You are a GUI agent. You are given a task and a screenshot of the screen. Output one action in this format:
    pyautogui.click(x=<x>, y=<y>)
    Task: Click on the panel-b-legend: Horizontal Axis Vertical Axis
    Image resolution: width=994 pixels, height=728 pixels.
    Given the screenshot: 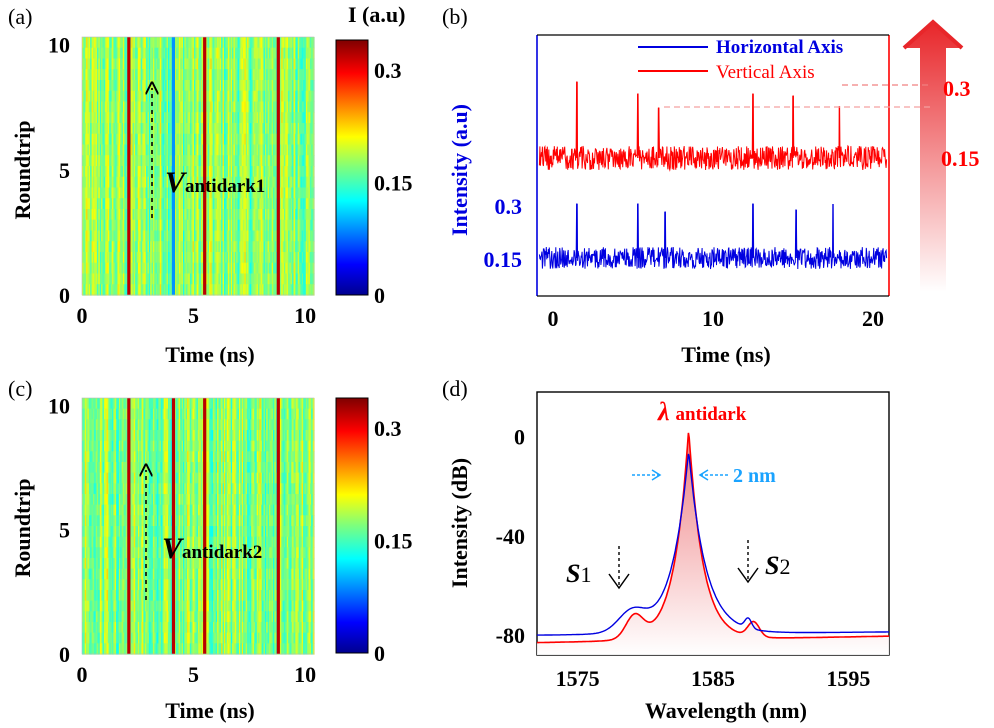 What is the action you would take?
    pyautogui.click(x=740, y=60)
    